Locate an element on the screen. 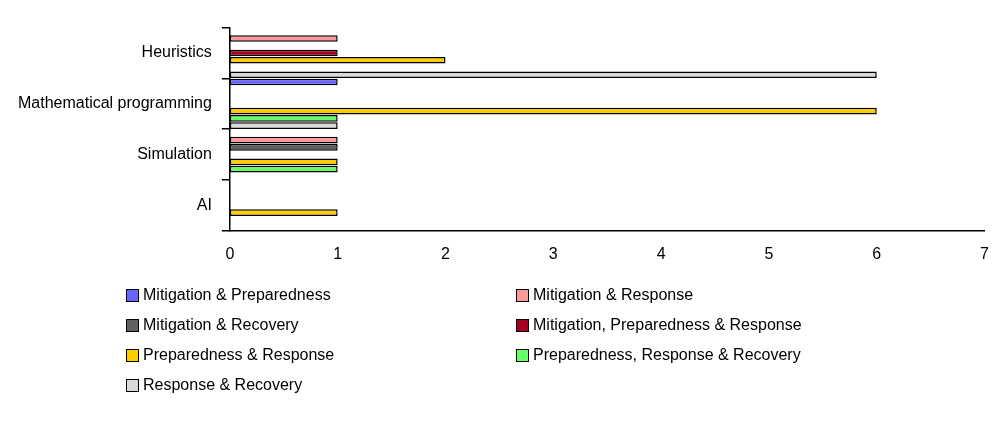 This screenshot has width=1003, height=448. x-tick-label: 4 is located at coordinates (661, 253).